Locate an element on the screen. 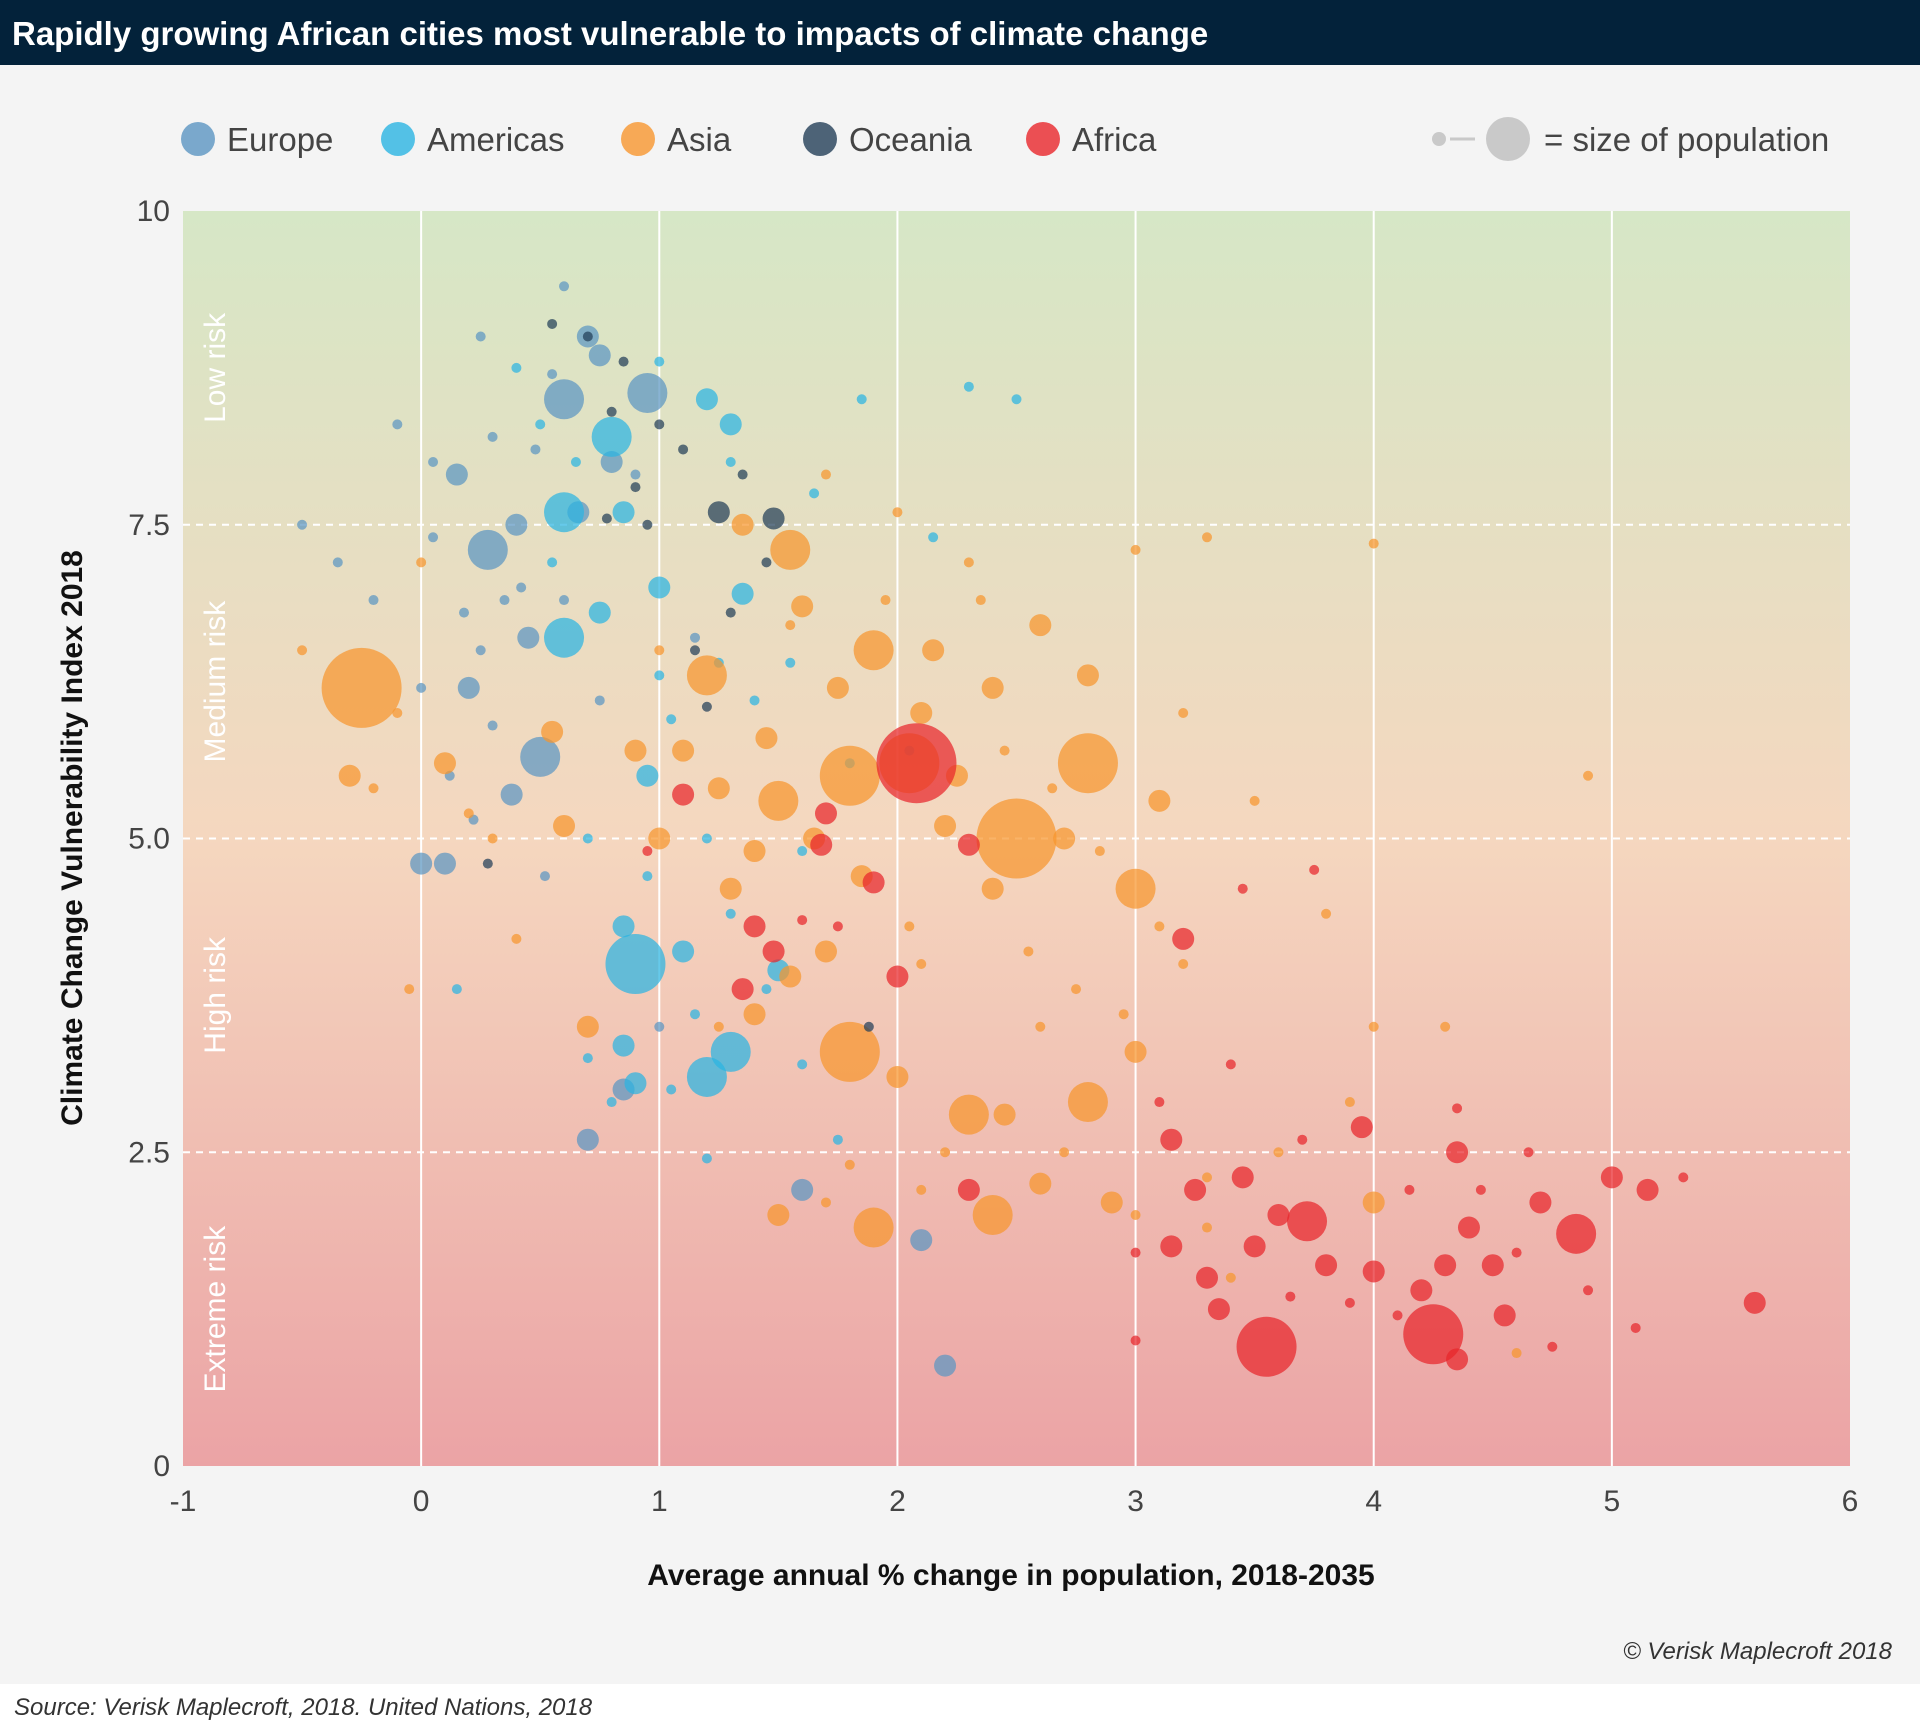  legend: Europe Americas Asia Oceania Africa is located at coordinates (669, 139).